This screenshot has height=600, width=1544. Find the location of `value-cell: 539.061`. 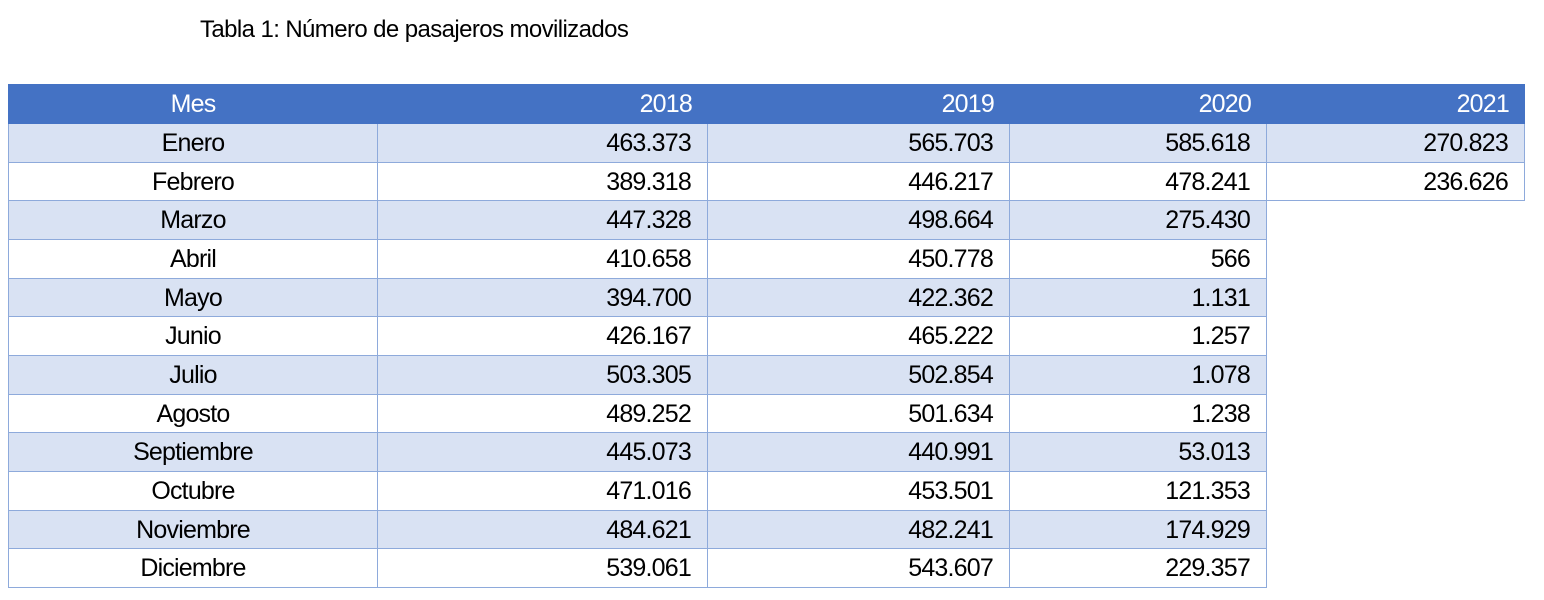

value-cell: 539.061 is located at coordinates (543, 569).